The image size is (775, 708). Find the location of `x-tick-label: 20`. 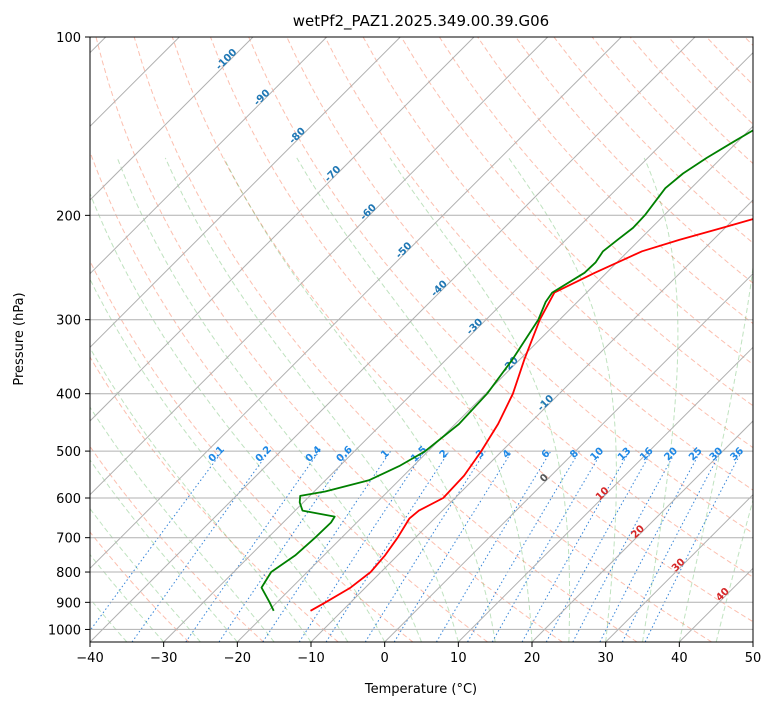

x-tick-label: 20 is located at coordinates (532, 658).